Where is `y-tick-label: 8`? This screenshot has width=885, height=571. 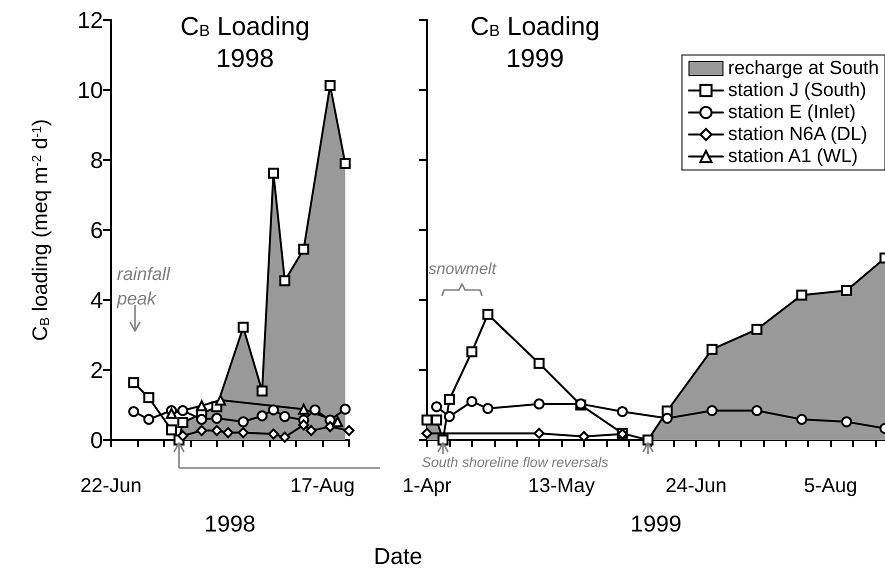
y-tick-label: 8 is located at coordinates (96, 160).